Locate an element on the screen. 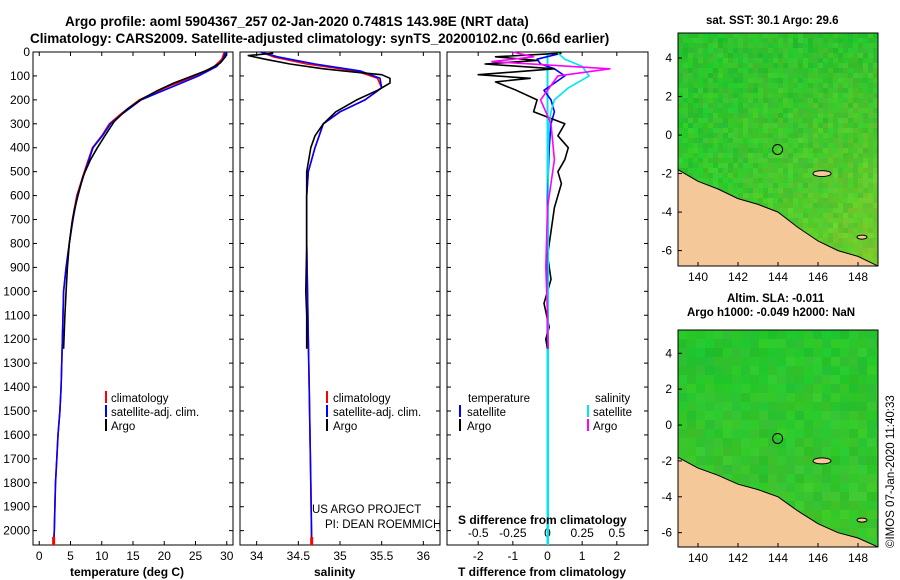 The image size is (900, 580). legend-argo-label: Argo is located at coordinates (345, 427).